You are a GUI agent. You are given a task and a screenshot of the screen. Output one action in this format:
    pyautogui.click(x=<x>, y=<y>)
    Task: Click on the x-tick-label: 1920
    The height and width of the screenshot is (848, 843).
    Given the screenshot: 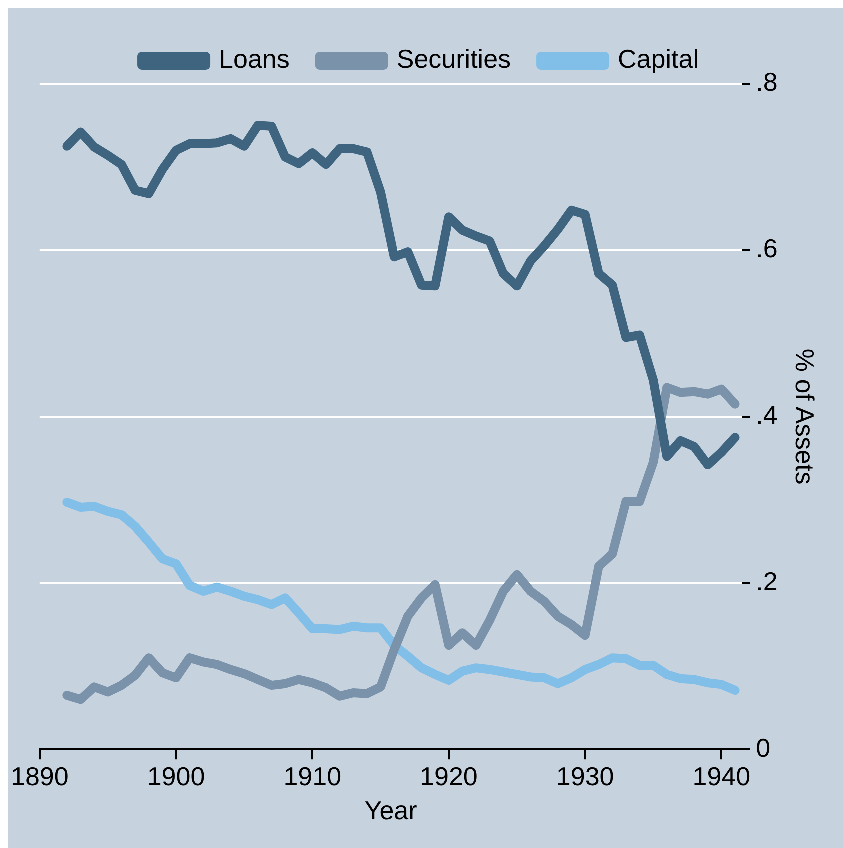 What is the action you would take?
    pyautogui.click(x=449, y=776)
    